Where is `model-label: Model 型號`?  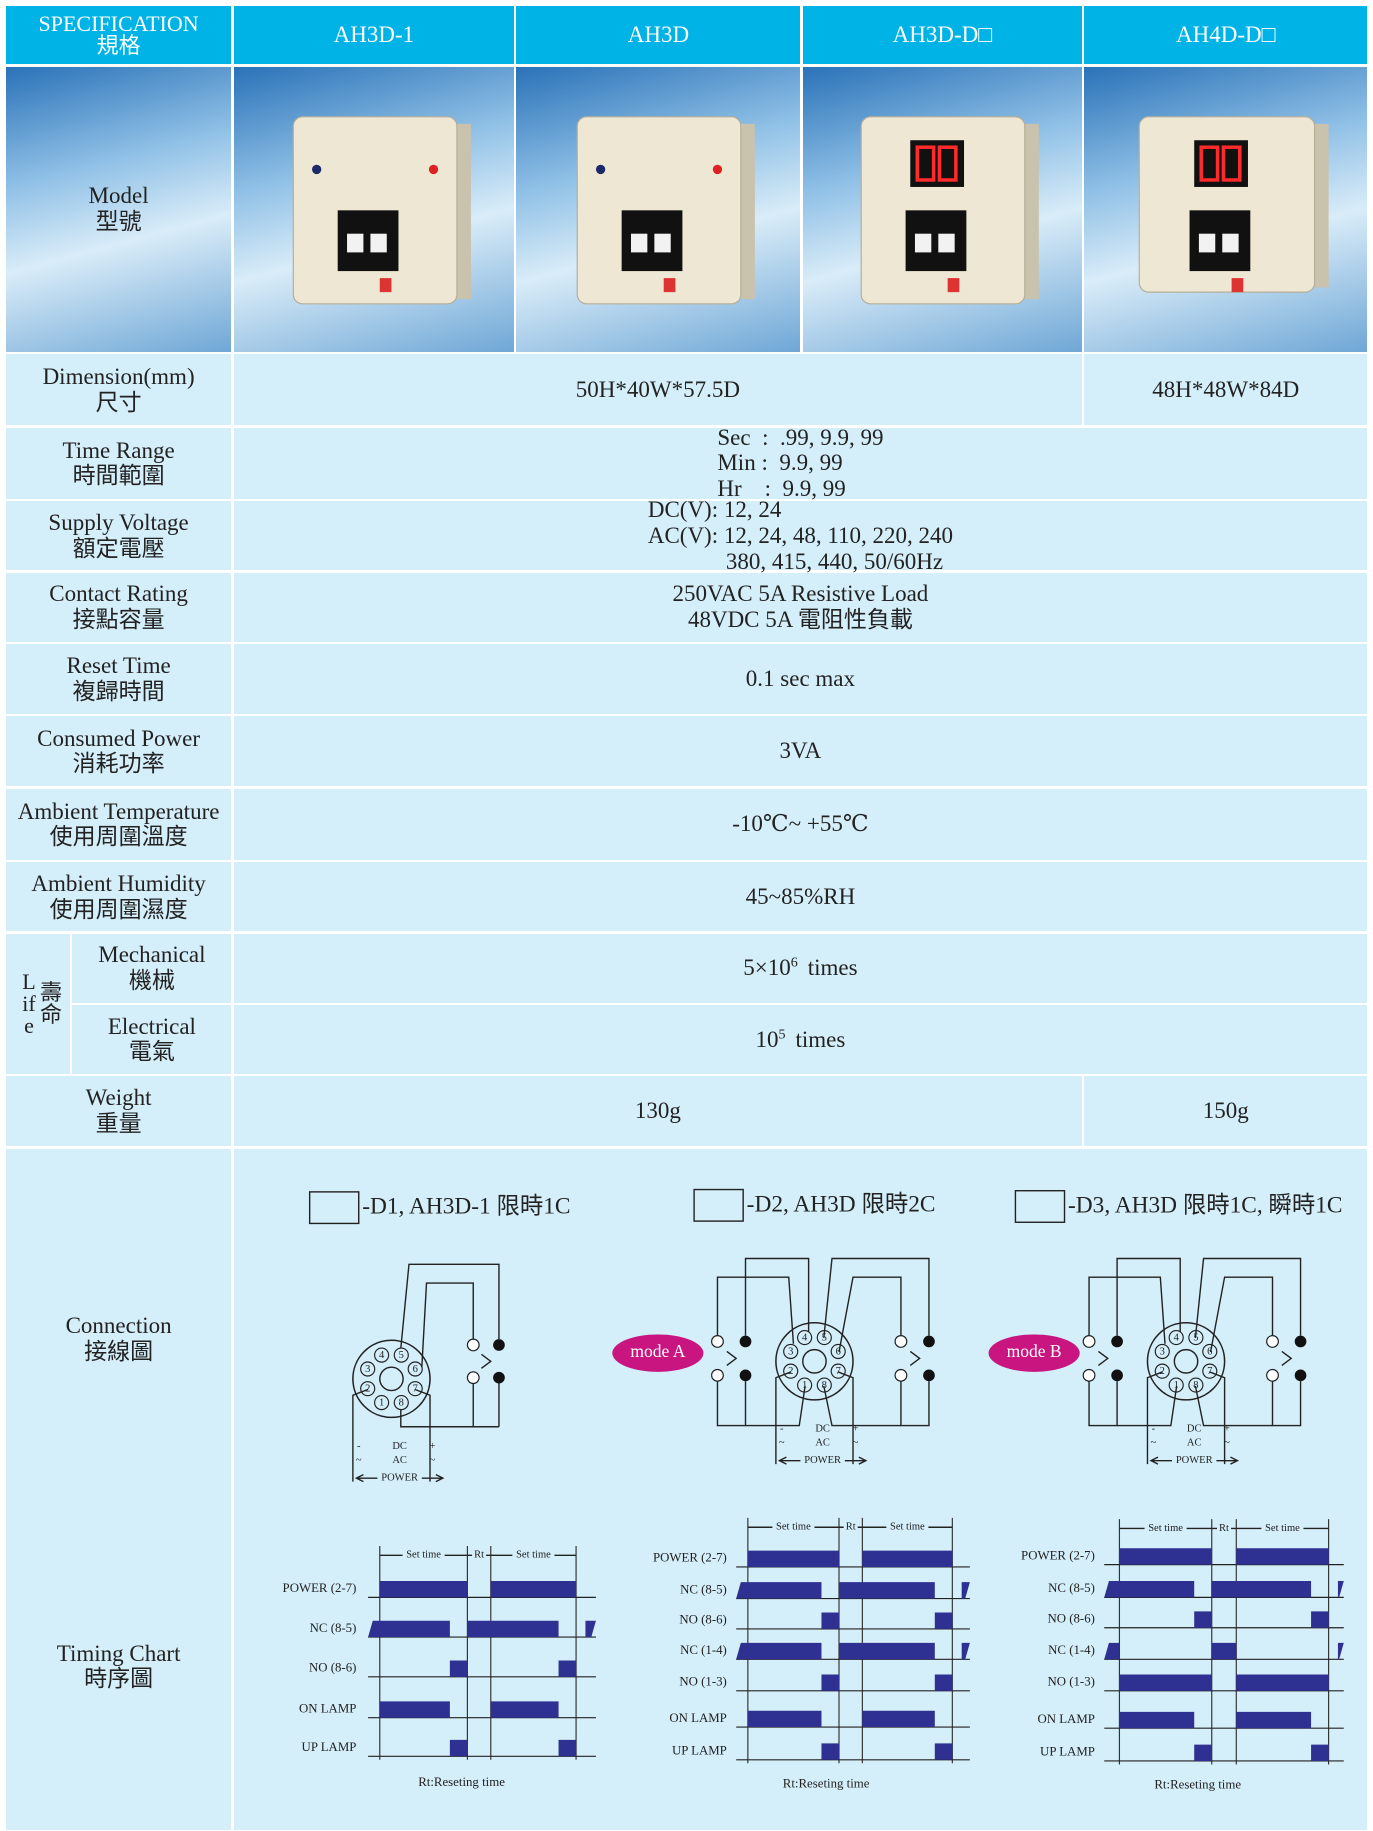 model-label: Model 型號 is located at coordinates (118, 209).